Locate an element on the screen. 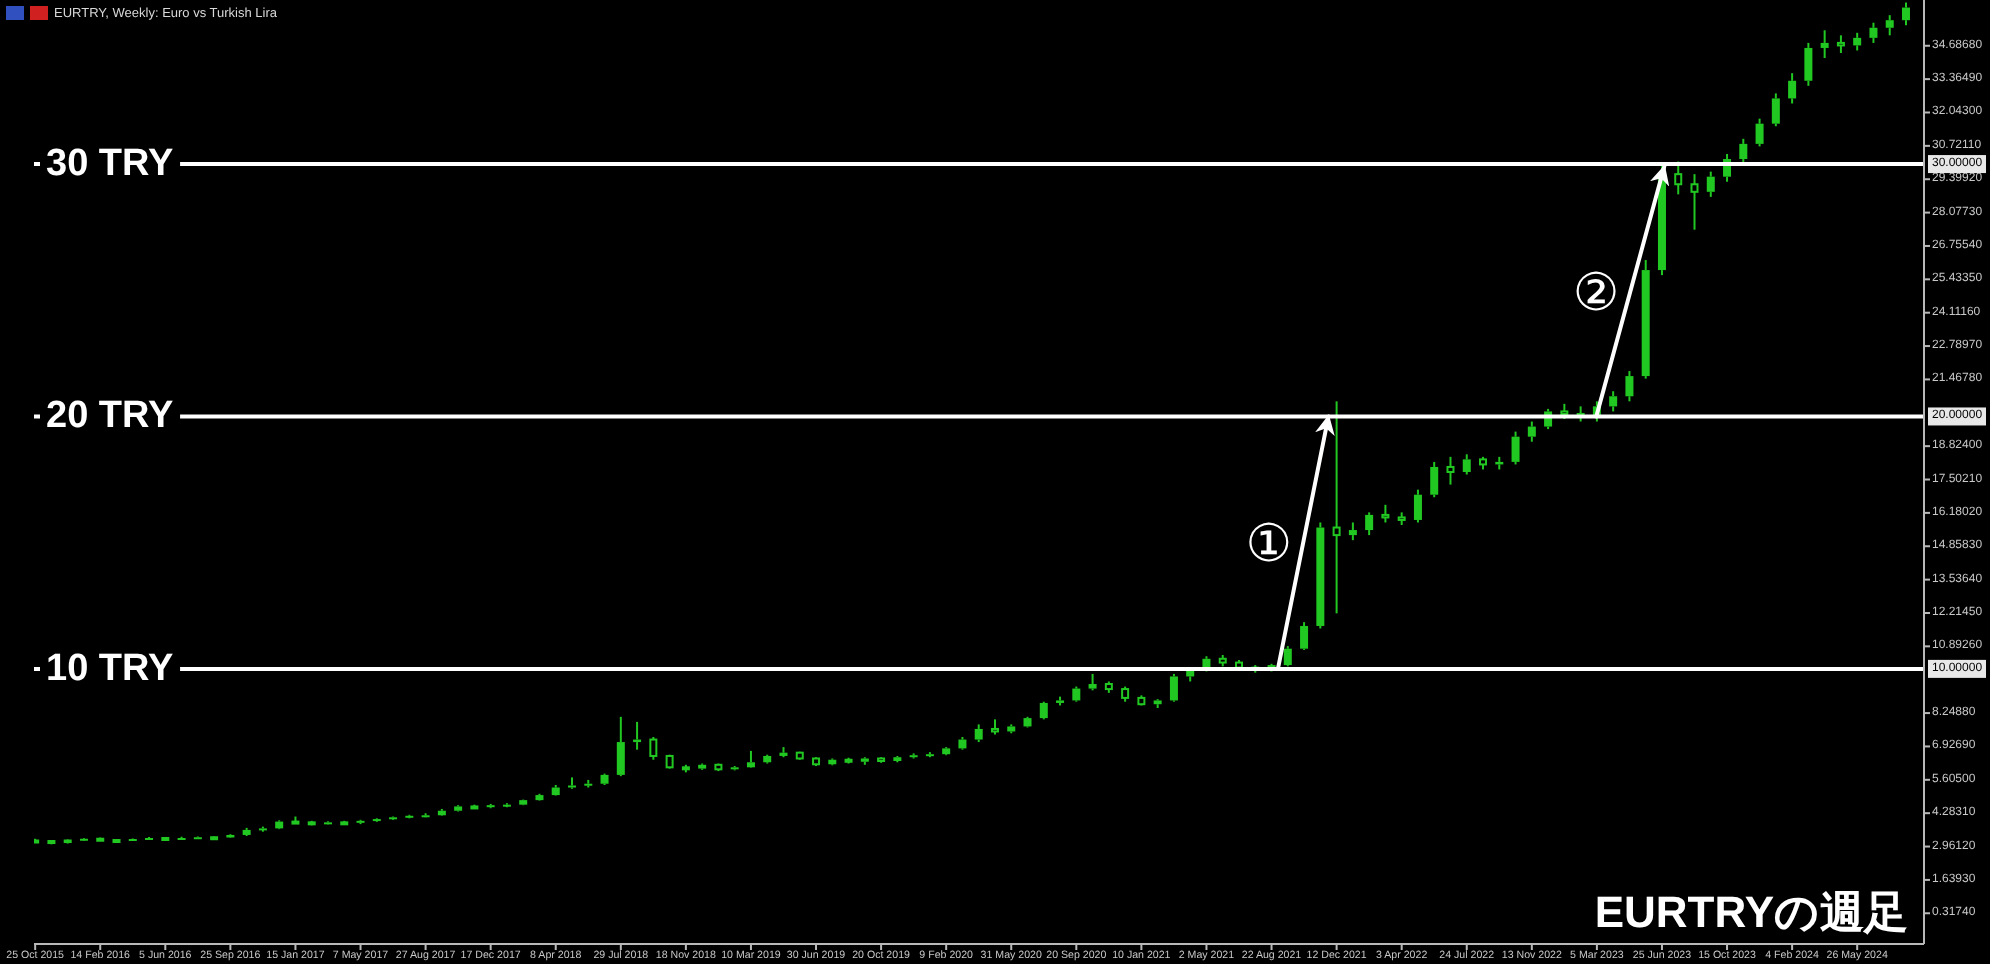  ref-line-label: 30 TRY is located at coordinates (110, 164).